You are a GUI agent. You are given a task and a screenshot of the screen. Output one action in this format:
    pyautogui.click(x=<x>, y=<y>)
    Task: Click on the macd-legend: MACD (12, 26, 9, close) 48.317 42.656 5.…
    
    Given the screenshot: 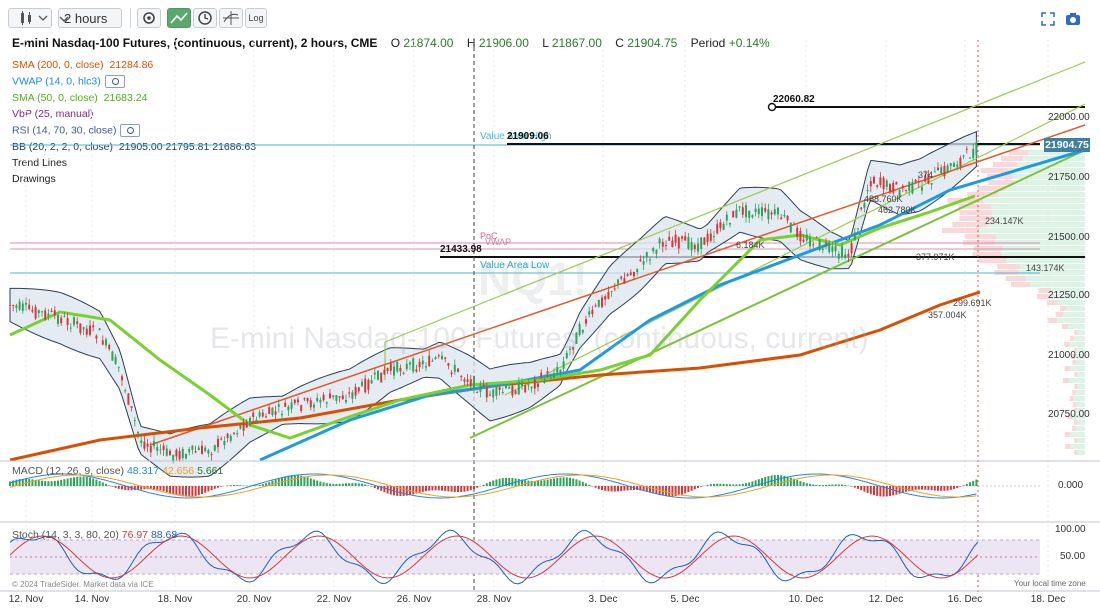 What is the action you would take?
    pyautogui.click(x=117, y=471)
    